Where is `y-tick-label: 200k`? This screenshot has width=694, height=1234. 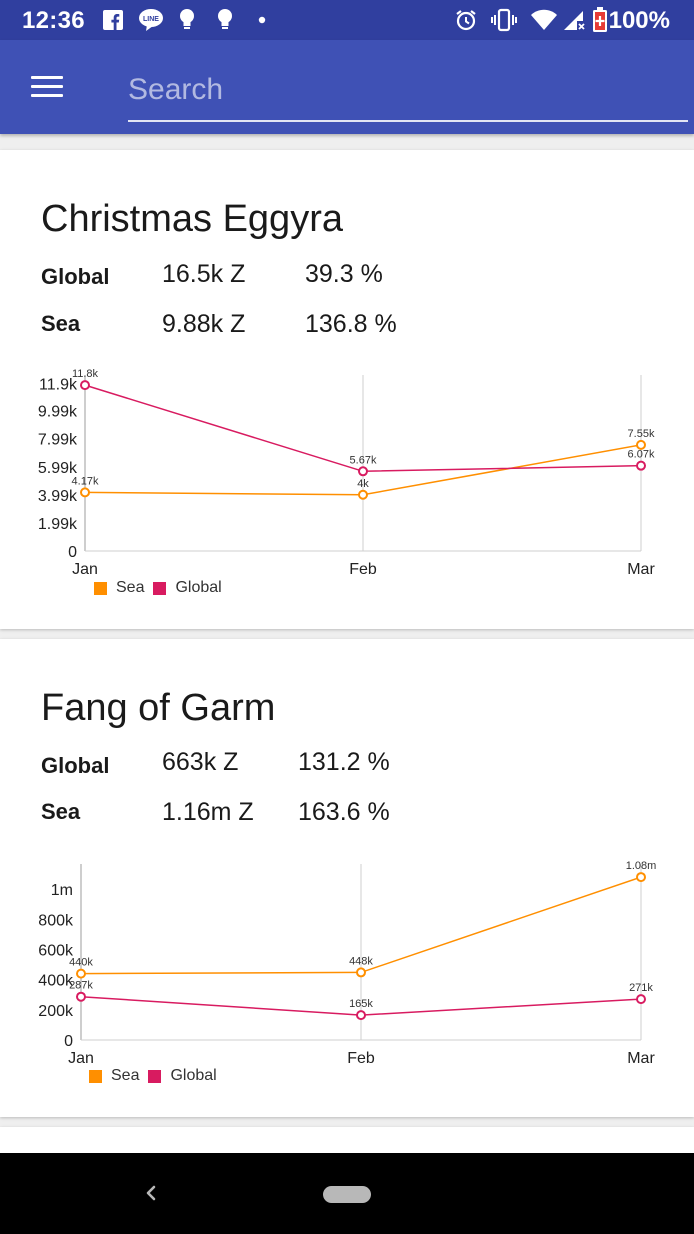 y-tick-label: 200k is located at coordinates (56, 1011).